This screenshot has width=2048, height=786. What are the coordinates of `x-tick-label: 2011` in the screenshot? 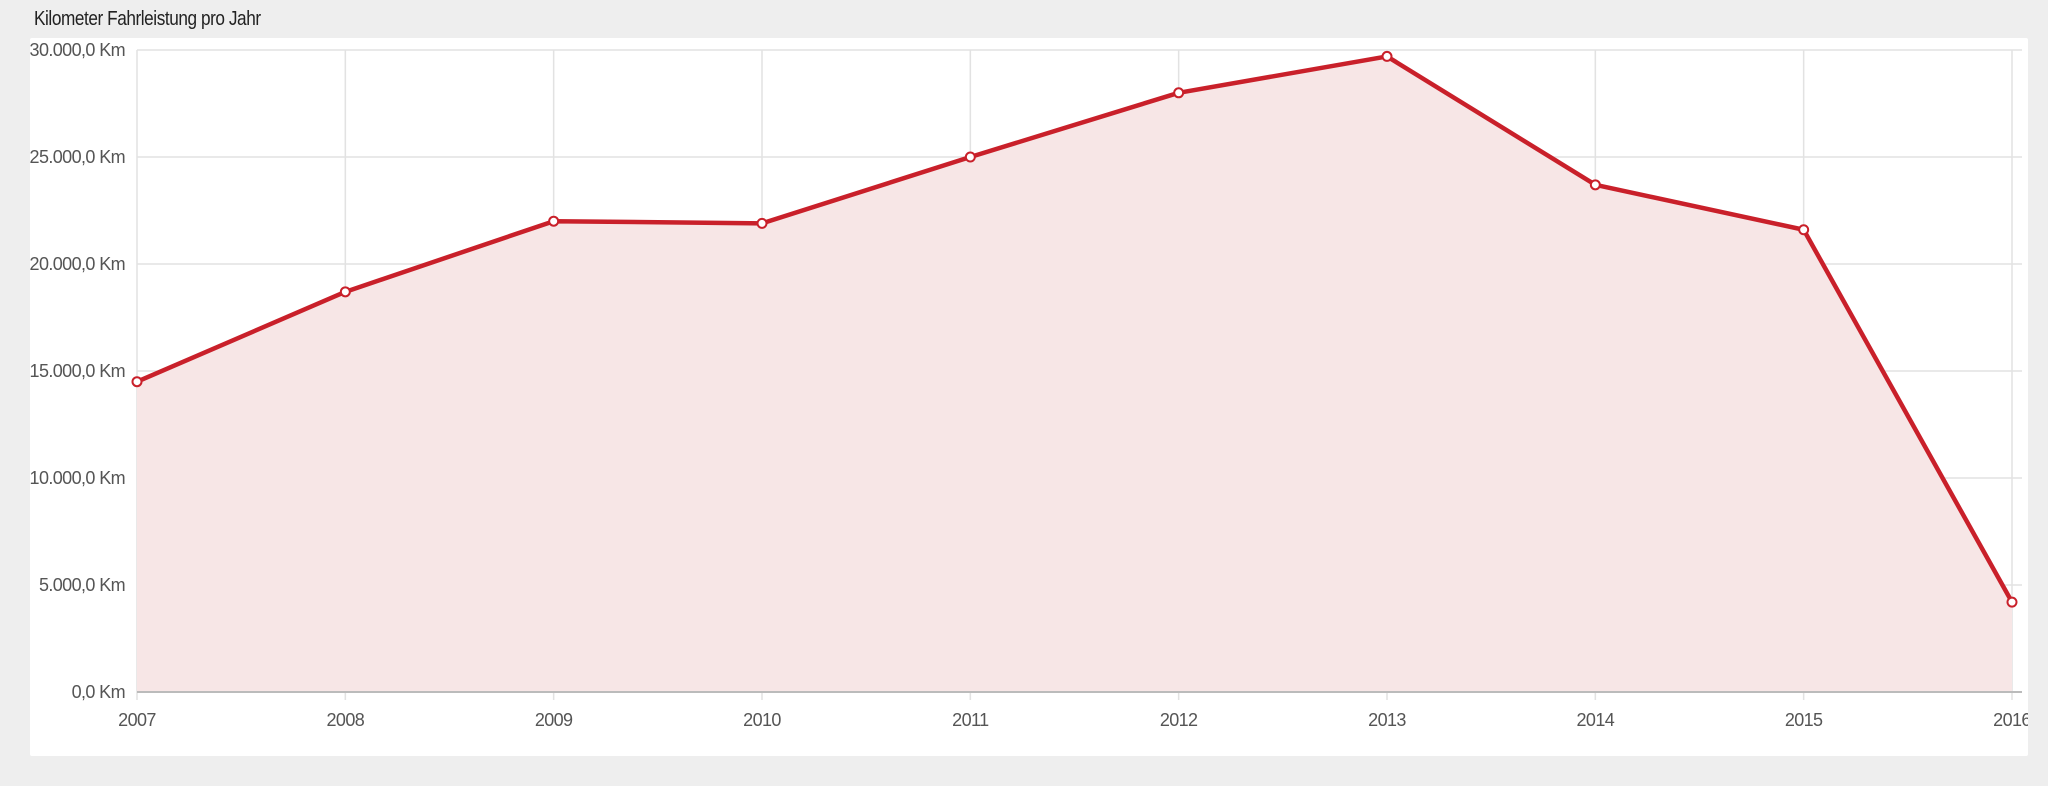 It's located at (970, 720).